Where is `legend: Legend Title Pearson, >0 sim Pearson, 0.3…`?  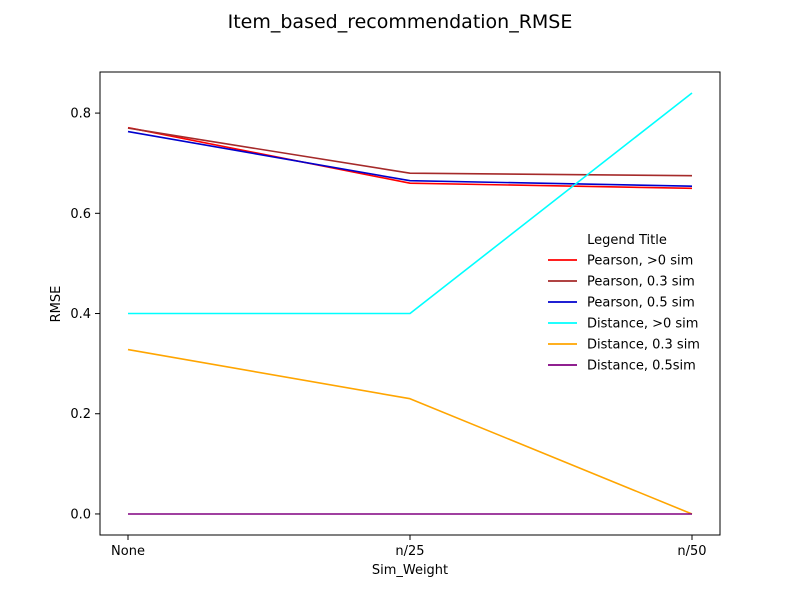 legend: Legend Title Pearson, >0 sim Pearson, 0.3… is located at coordinates (624, 303).